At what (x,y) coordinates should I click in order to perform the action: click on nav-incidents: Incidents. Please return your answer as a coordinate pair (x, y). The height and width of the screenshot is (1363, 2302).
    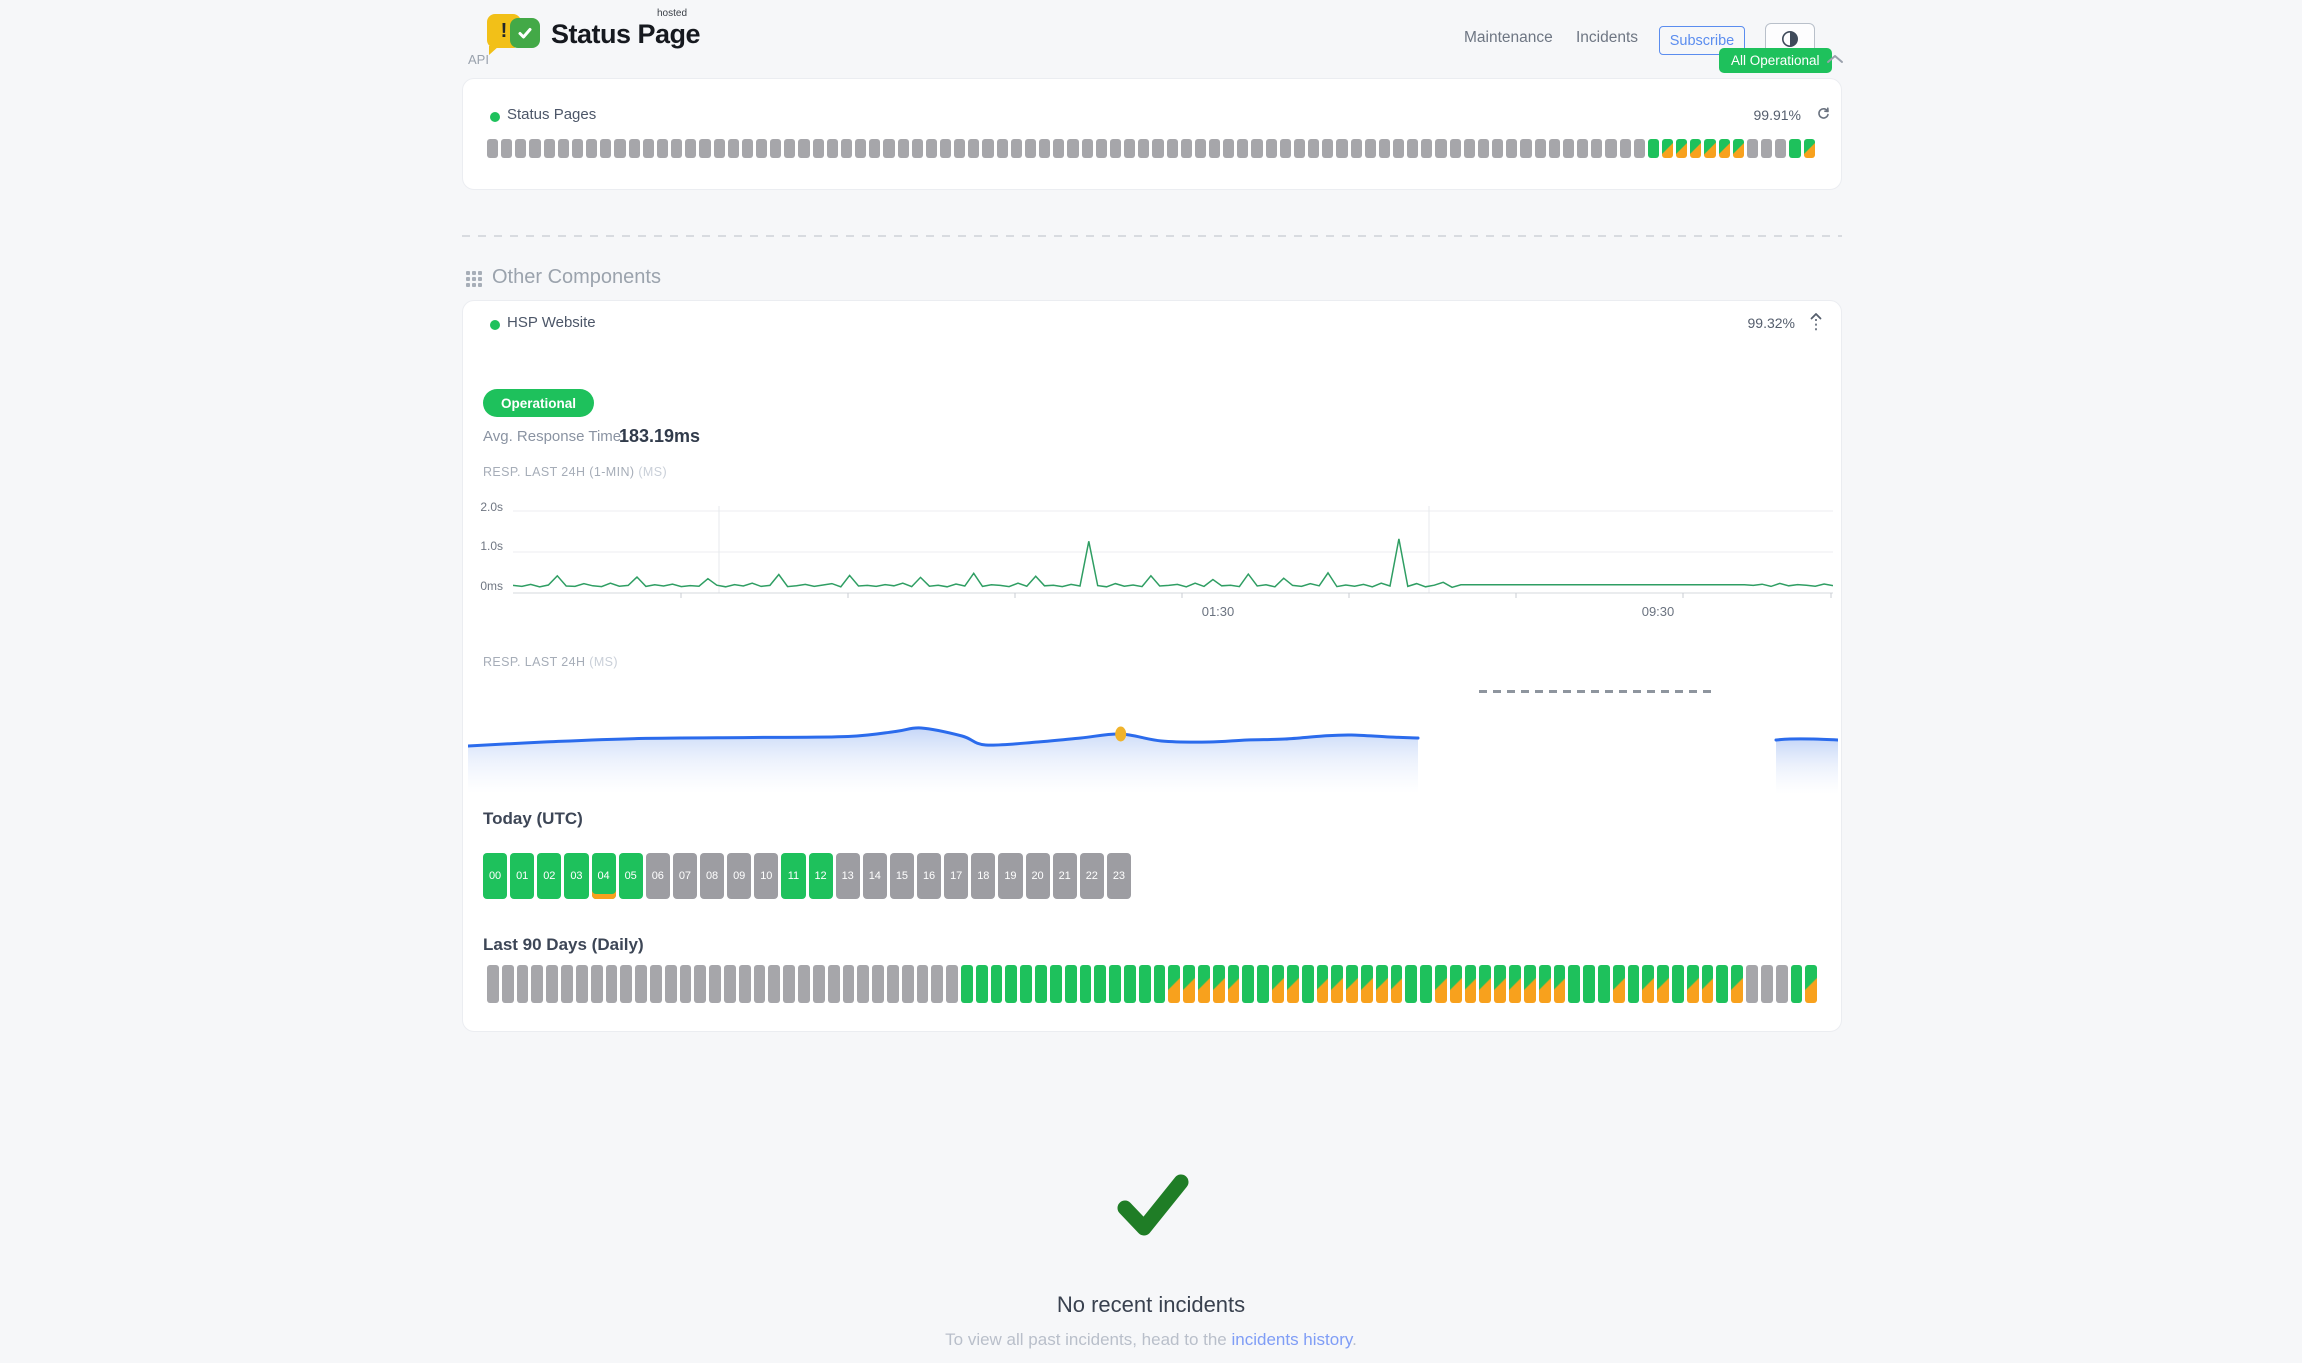
    Looking at the image, I should click on (1607, 37).